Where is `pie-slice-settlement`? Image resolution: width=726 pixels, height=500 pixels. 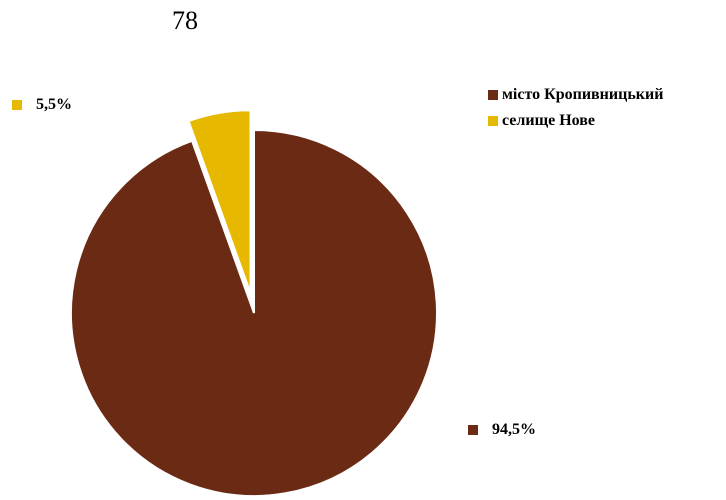 pie-slice-settlement is located at coordinates (219, 201).